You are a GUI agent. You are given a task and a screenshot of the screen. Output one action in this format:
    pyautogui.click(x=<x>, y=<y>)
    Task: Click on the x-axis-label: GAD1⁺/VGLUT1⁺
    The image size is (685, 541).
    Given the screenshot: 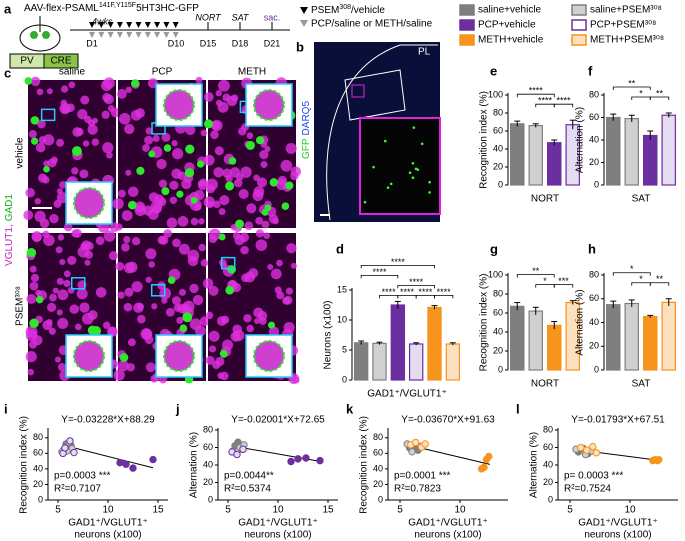 What is the action you would take?
    pyautogui.click(x=406, y=394)
    